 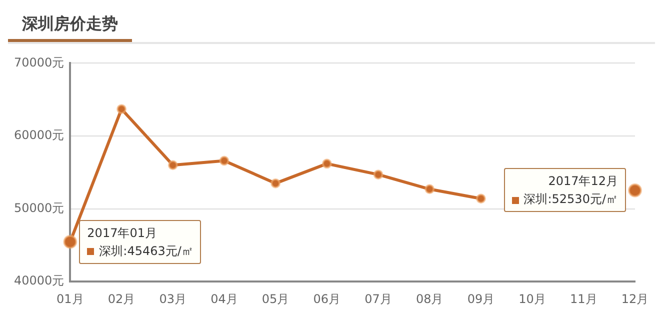 I want to click on x-tick-label: 03月, so click(x=173, y=299).